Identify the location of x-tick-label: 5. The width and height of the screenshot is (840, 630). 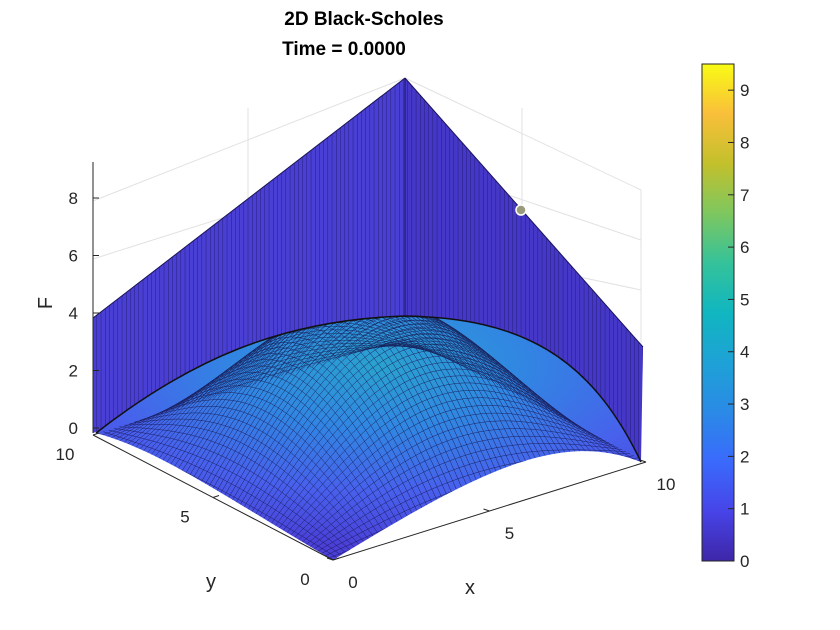
(509, 533).